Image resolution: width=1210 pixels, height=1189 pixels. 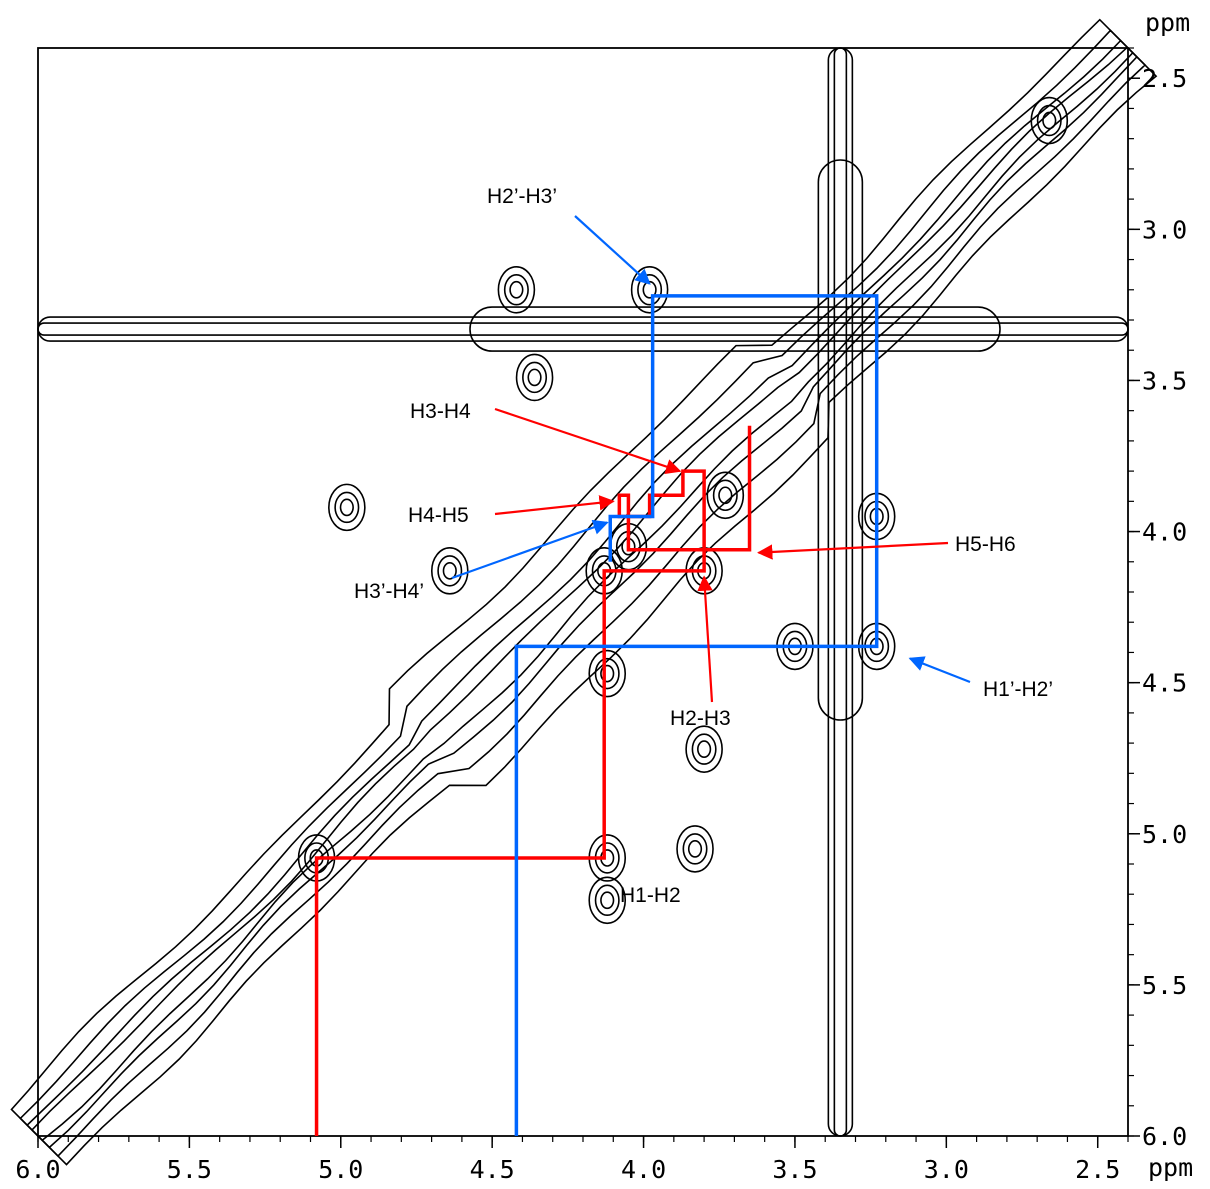 What do you see at coordinates (643, 1169) in the screenshot?
I see `x-tick-label: 4.0` at bounding box center [643, 1169].